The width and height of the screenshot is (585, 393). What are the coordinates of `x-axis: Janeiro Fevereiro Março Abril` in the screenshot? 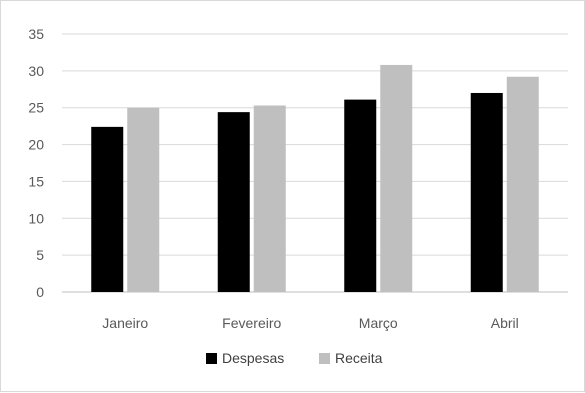 It's located at (310, 323).